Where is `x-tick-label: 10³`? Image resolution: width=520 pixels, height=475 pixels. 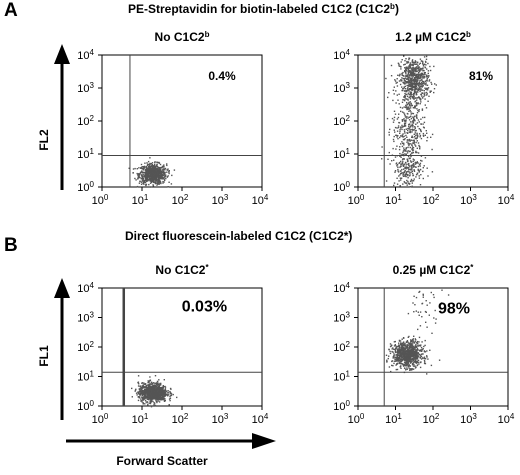 x-tick-label: 10³ is located at coordinates (468, 419).